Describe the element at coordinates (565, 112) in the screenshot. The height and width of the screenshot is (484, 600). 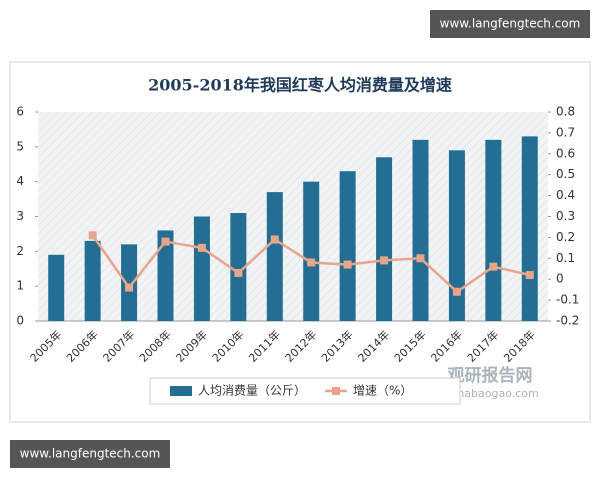
I see `y2-tick-label: 0.8` at that location.